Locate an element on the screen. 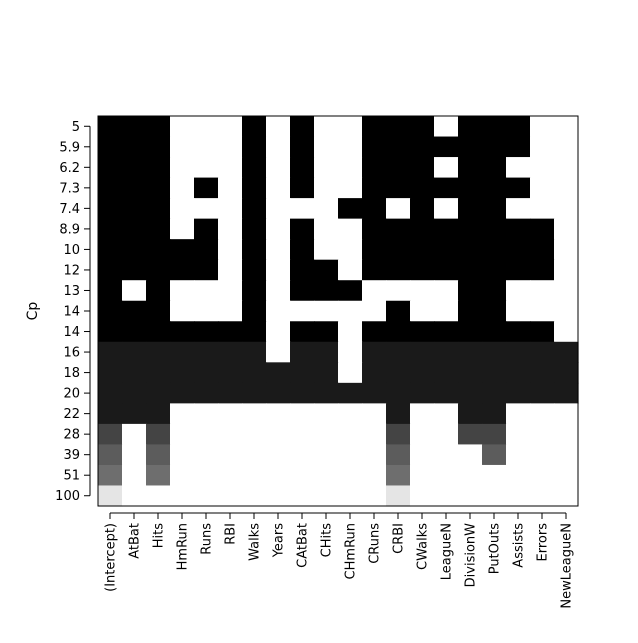 Image resolution: width=638 pixels, height=643 pixels. x-tick-label: (Intercept) is located at coordinates (111, 557).